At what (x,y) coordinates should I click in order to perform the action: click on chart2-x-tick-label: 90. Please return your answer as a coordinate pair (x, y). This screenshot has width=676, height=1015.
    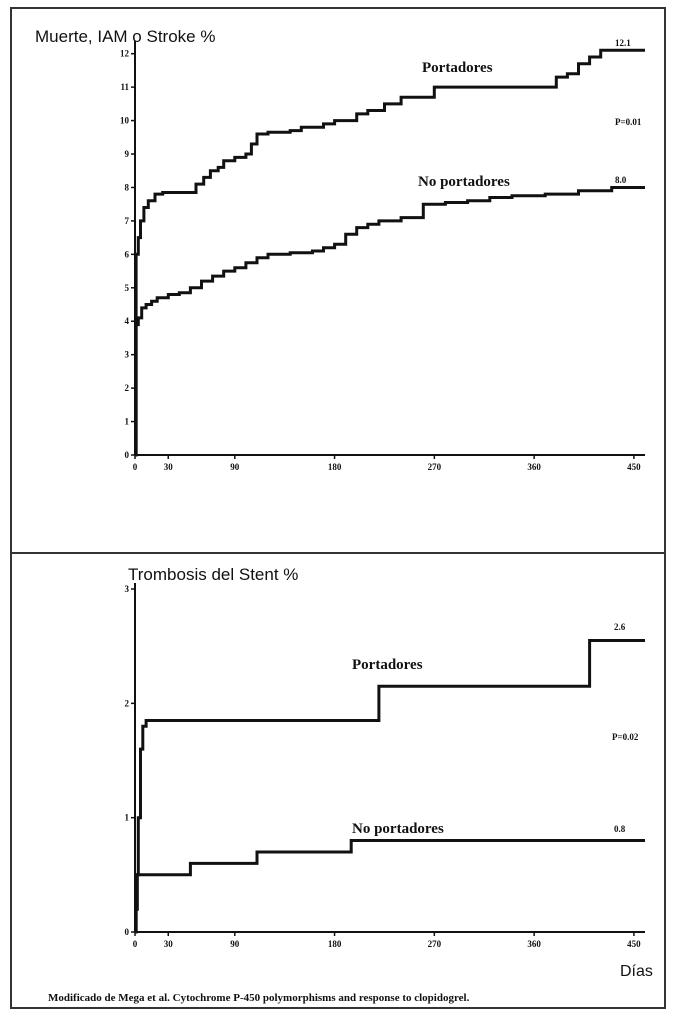
    Looking at the image, I should click on (235, 944).